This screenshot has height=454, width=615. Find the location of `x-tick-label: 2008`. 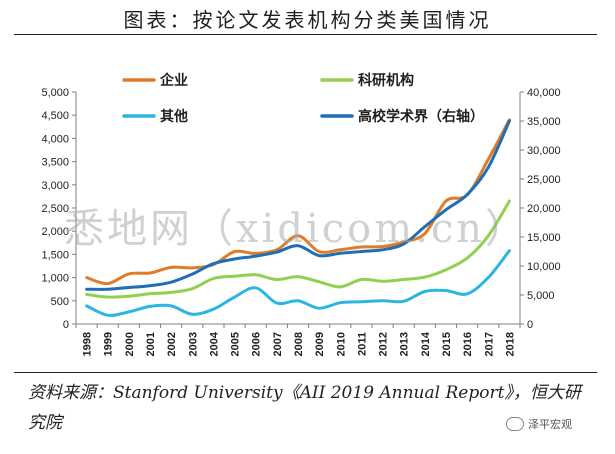

x-tick-label: 2008 is located at coordinates (299, 344).